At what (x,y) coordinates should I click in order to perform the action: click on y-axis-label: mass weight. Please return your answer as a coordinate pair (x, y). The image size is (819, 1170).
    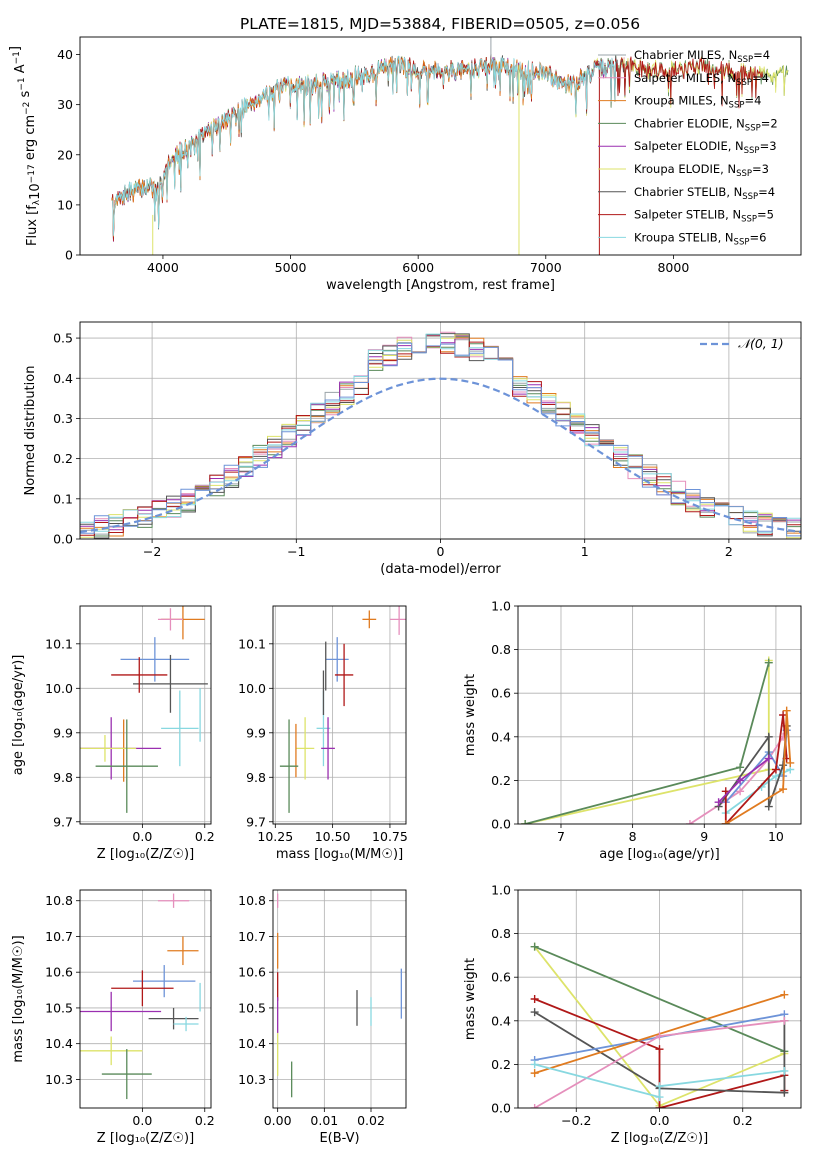
    Looking at the image, I should click on (470, 715).